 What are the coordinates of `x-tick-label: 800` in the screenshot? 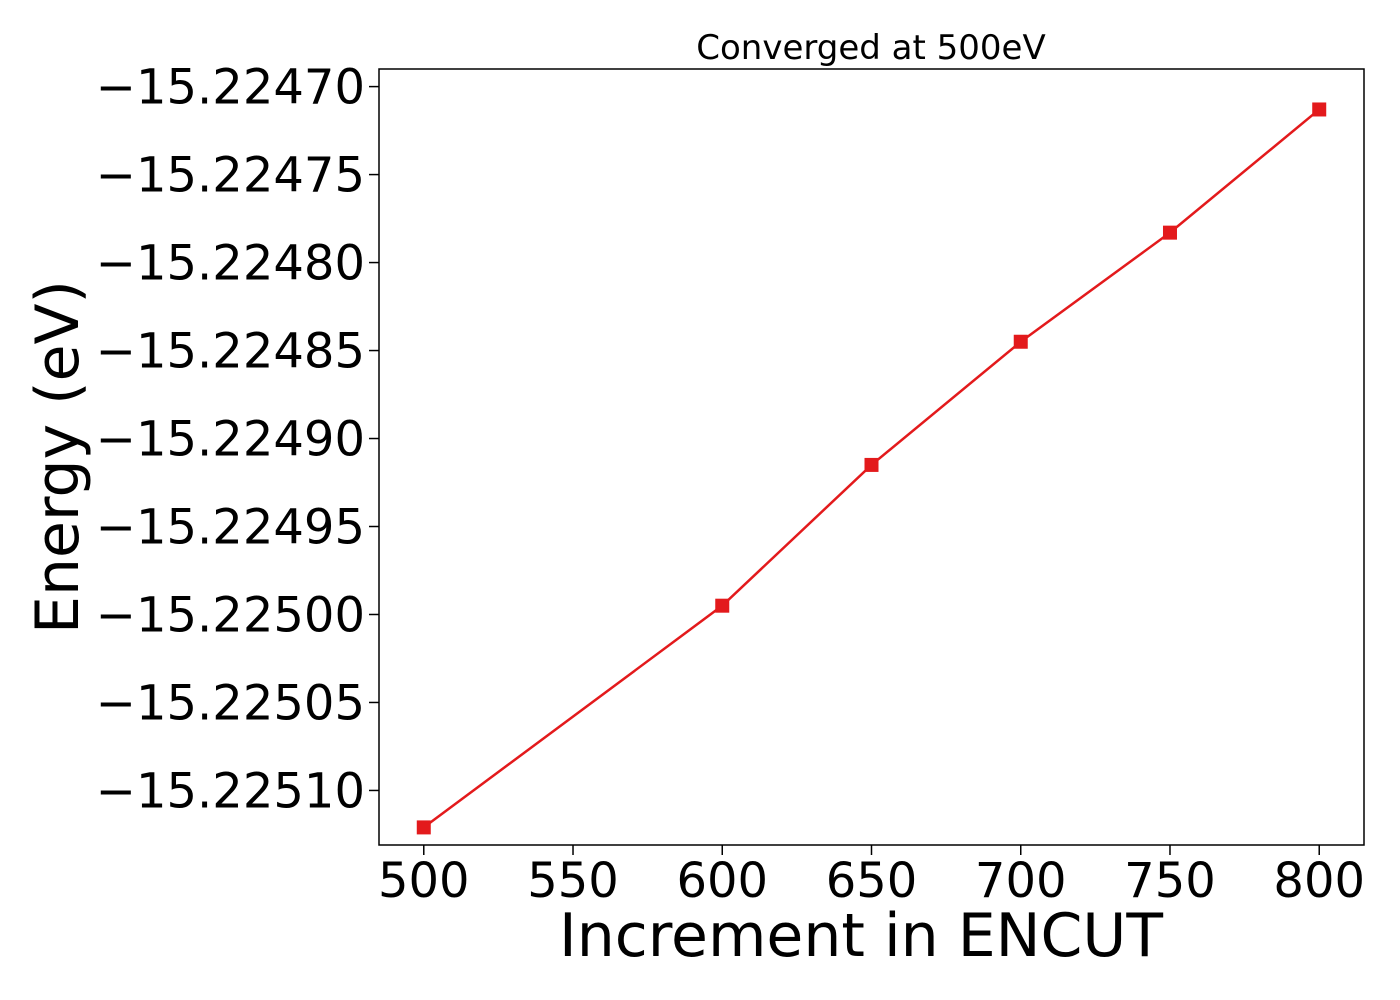 It's located at (1319, 881).